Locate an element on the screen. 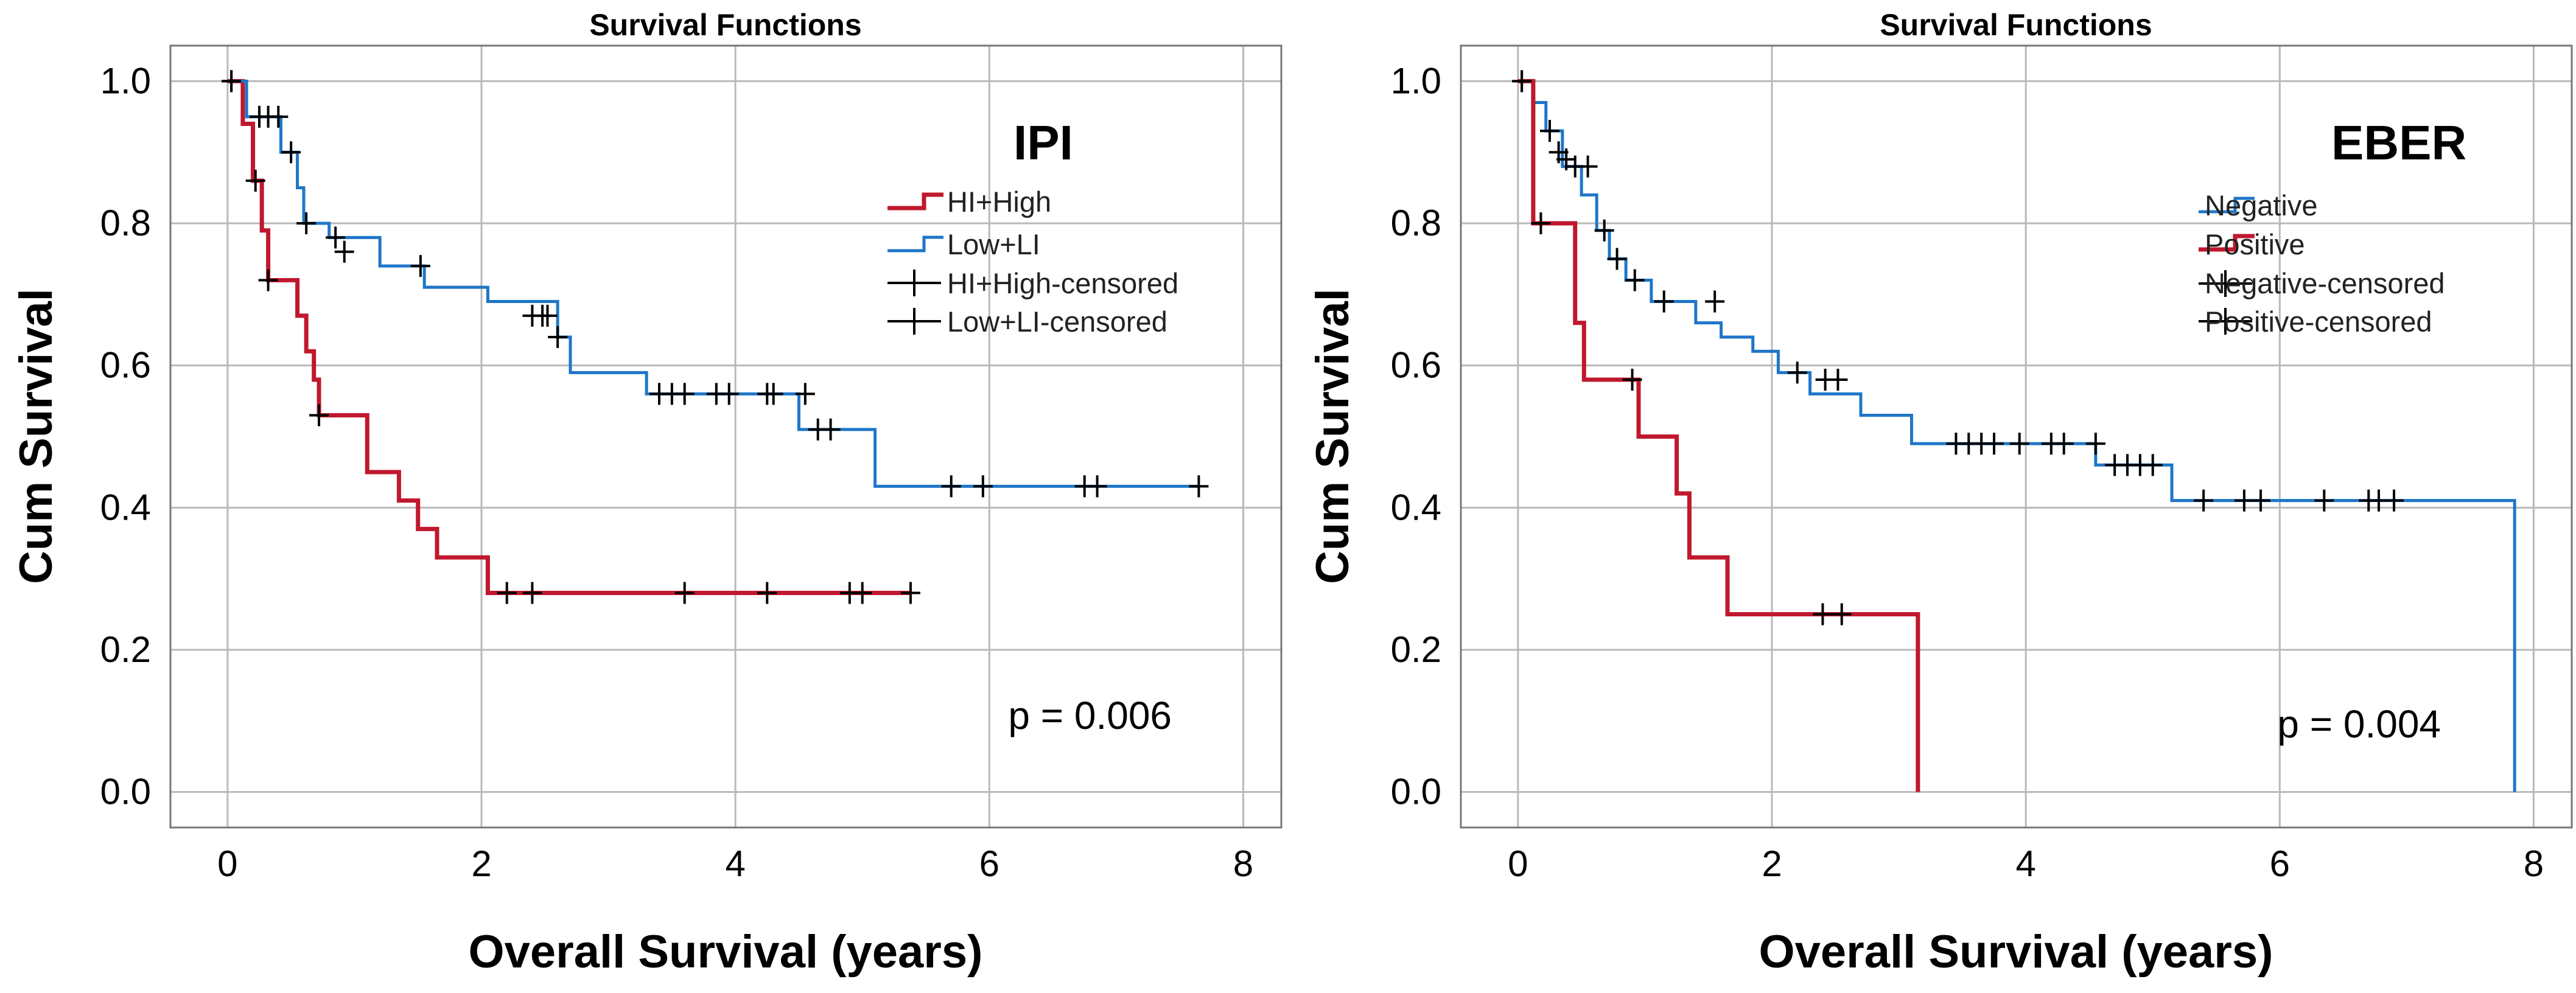 The image size is (2576, 993). legend-label: HI+High-censored is located at coordinates (1062, 283).